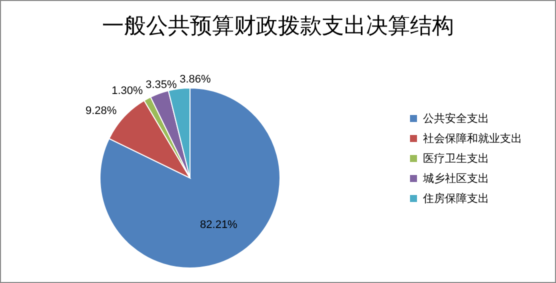  What do you see at coordinates (455, 178) in the screenshot?
I see `legend-label: 城乡社区支出` at bounding box center [455, 178].